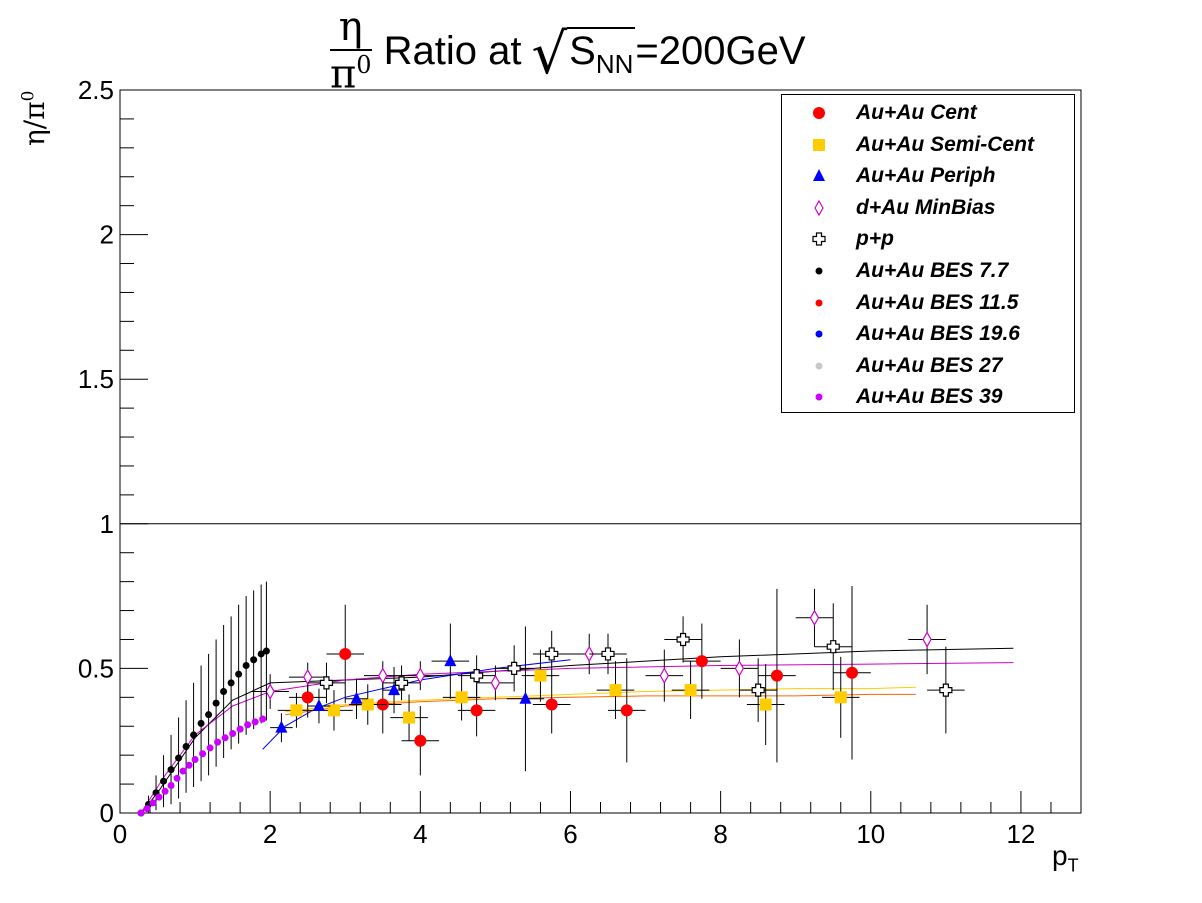 This screenshot has height=903, width=1202. I want to click on title-radicand: SNN, so click(601, 53).